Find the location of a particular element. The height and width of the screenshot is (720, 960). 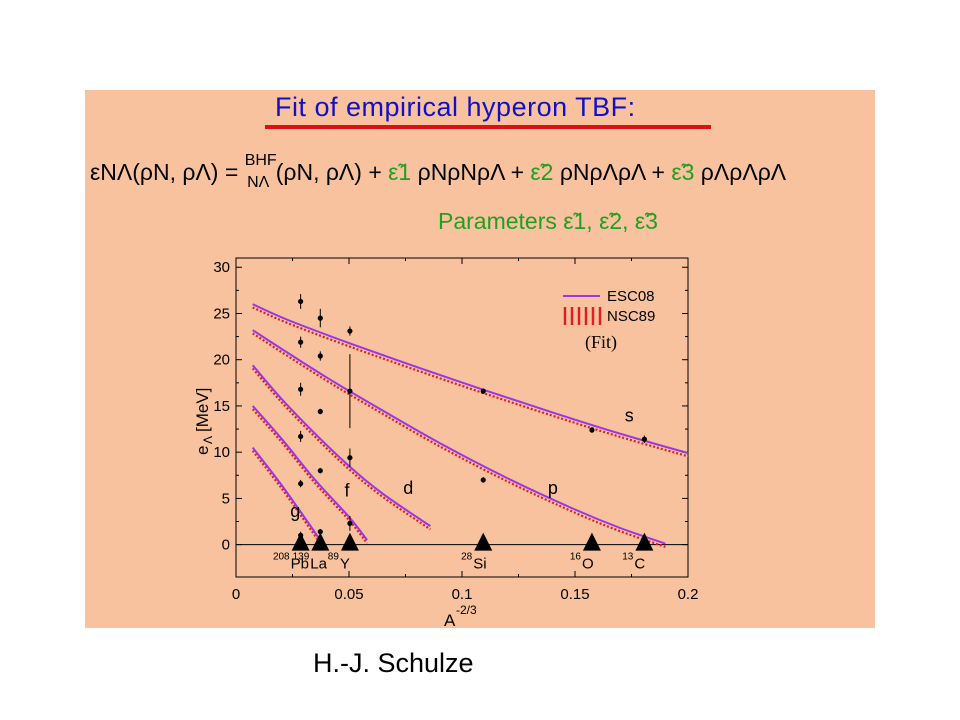

nucleus-symbol-C: C is located at coordinates (639, 564).